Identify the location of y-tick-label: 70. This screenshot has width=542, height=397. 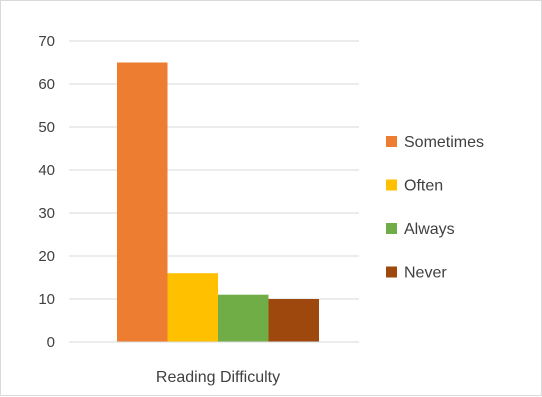
(46, 41).